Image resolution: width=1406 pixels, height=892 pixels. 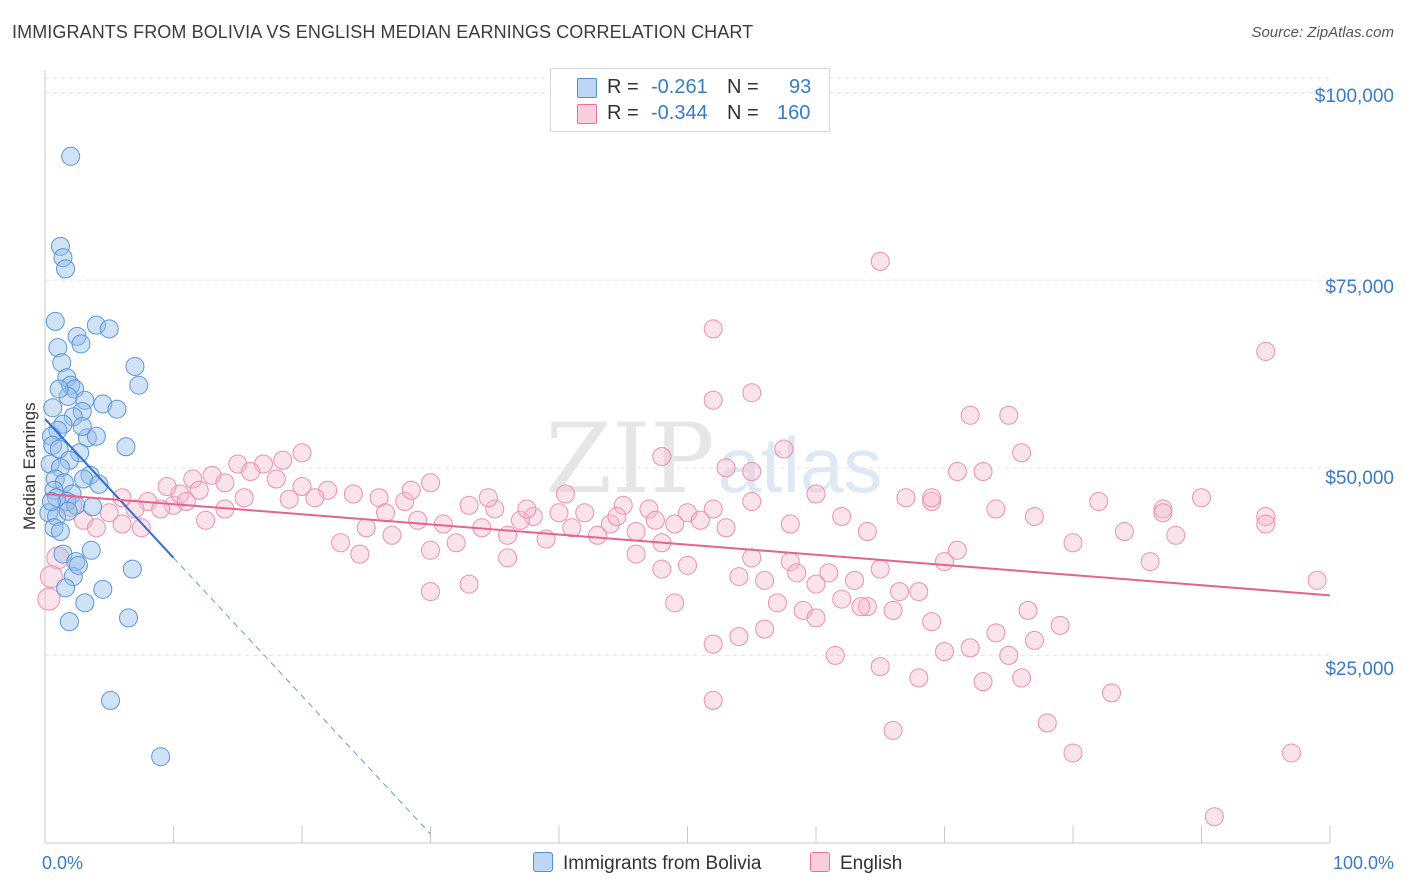 What do you see at coordinates (647, 863) in the screenshot?
I see `bottom-legend-bolivia: Immigrants from Bolivia` at bounding box center [647, 863].